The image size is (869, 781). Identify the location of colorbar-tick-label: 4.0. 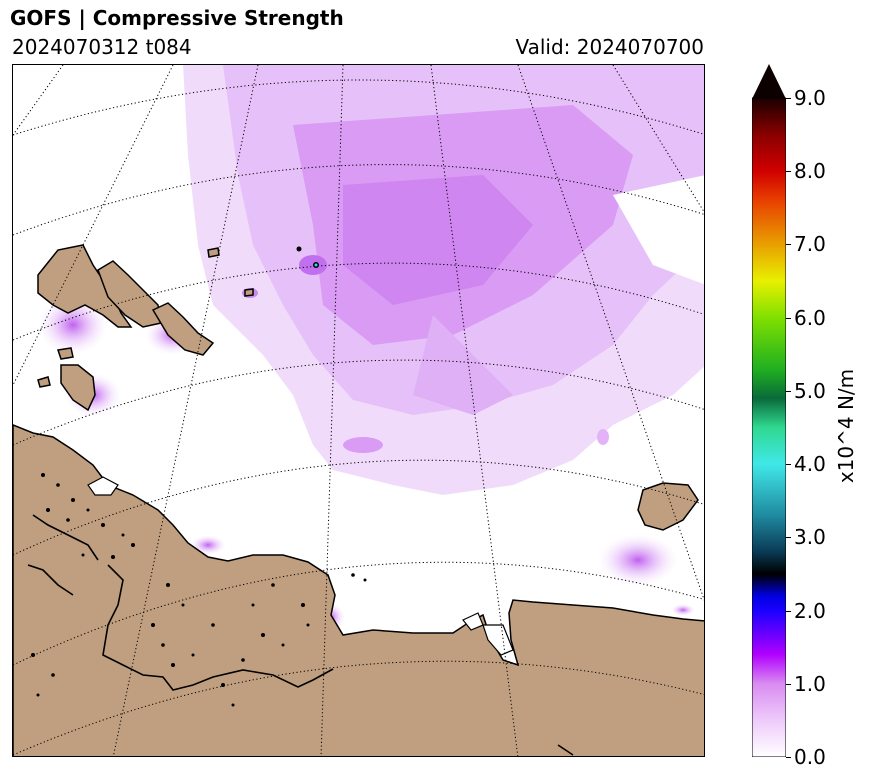
(810, 464).